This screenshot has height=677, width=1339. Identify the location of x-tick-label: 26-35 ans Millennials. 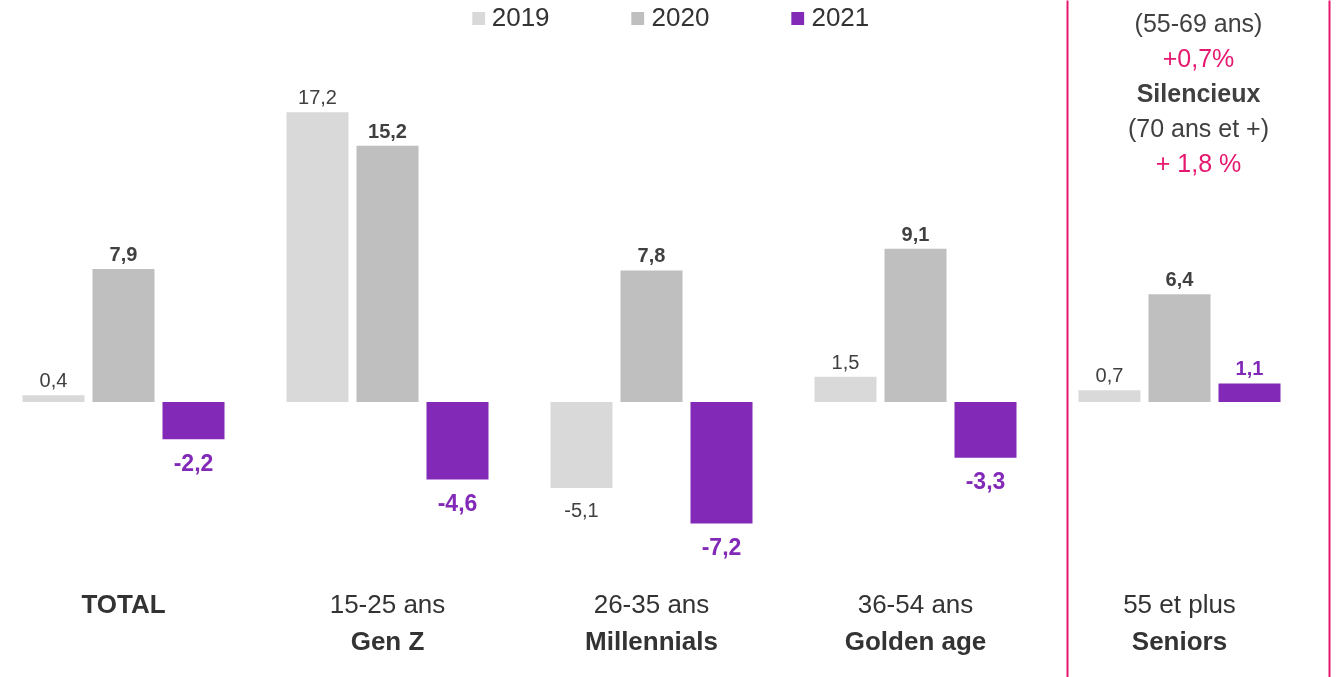
(651, 622).